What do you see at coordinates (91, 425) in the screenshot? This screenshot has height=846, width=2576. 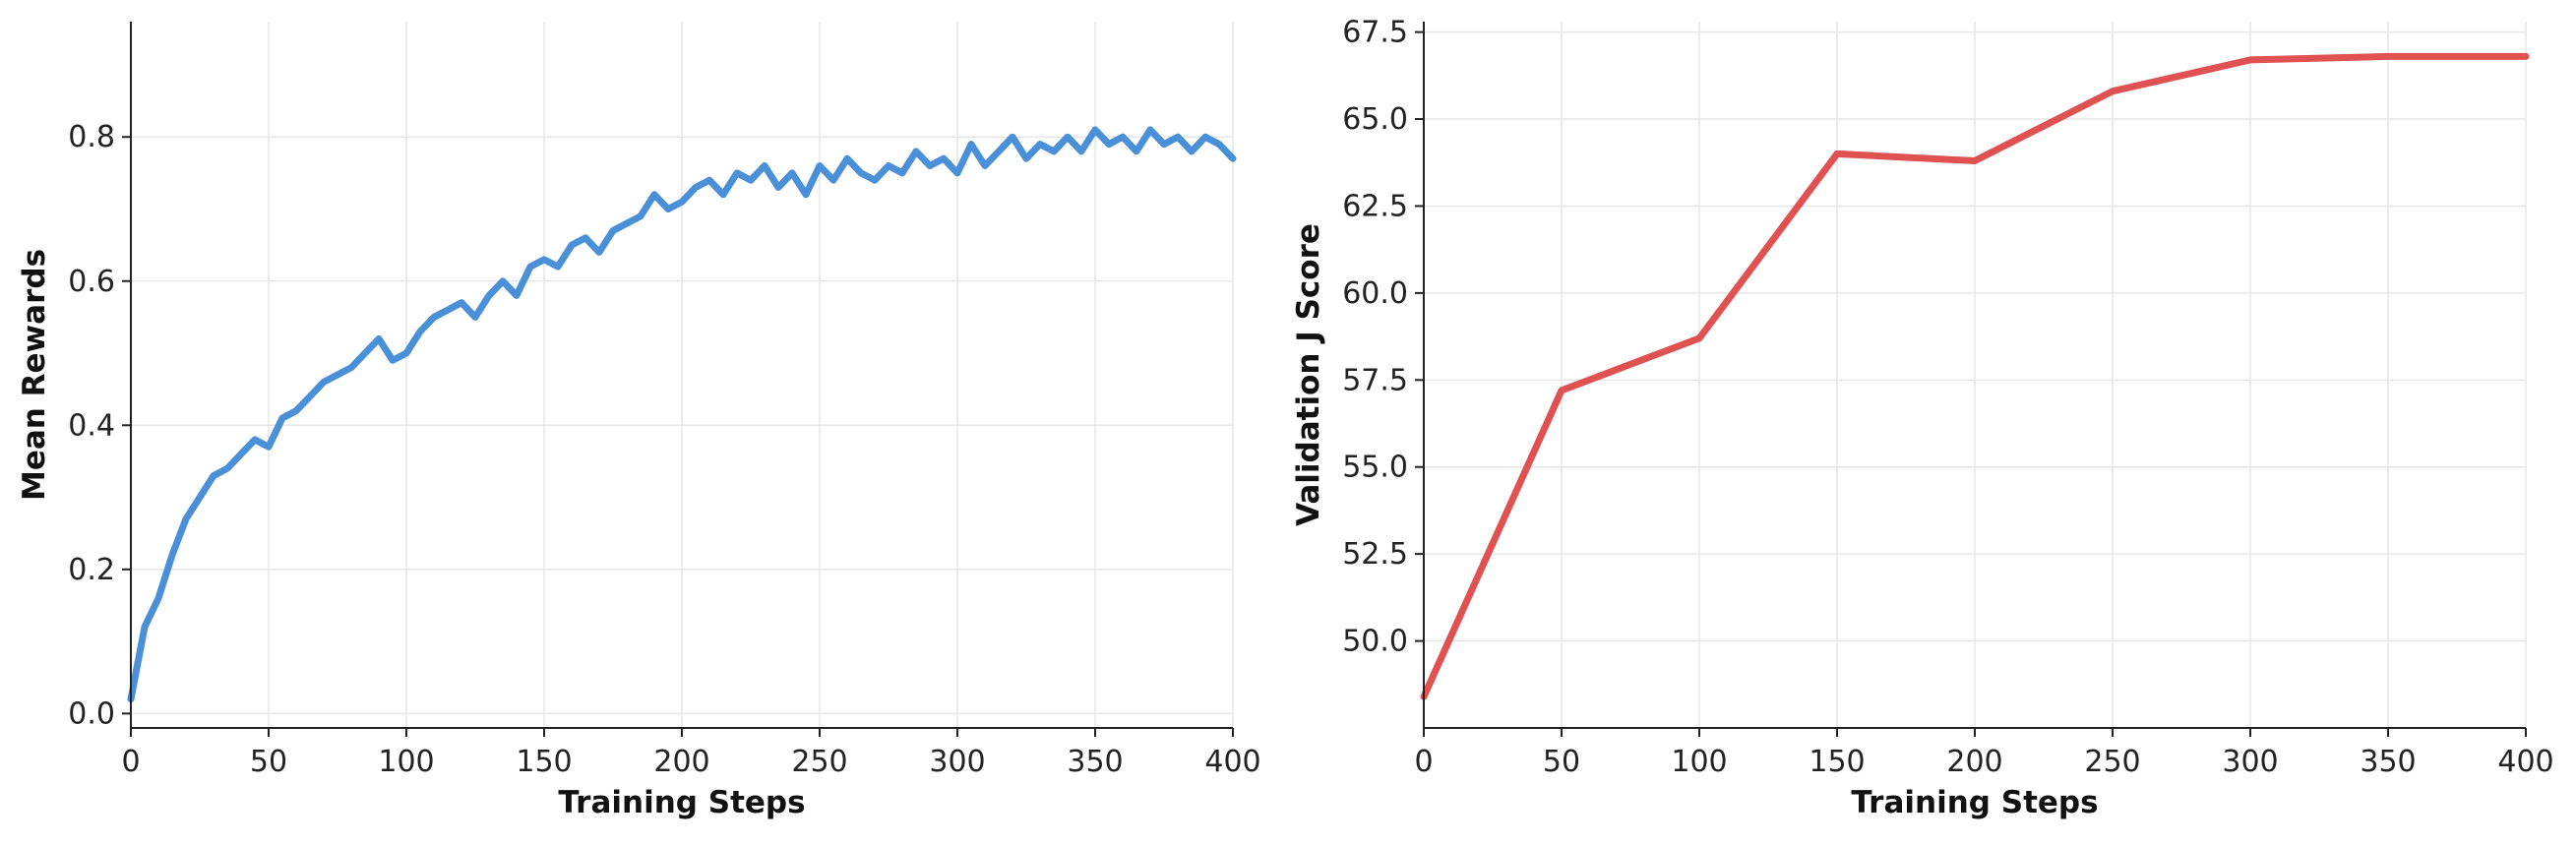 I see `rewards-y-tick-label: 0.4` at bounding box center [91, 425].